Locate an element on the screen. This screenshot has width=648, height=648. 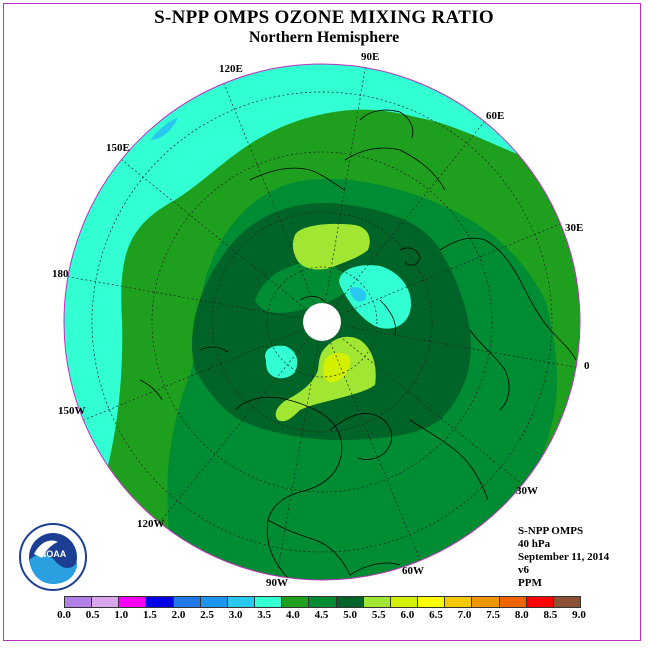
info-level: 40 hPa is located at coordinates (534, 544).